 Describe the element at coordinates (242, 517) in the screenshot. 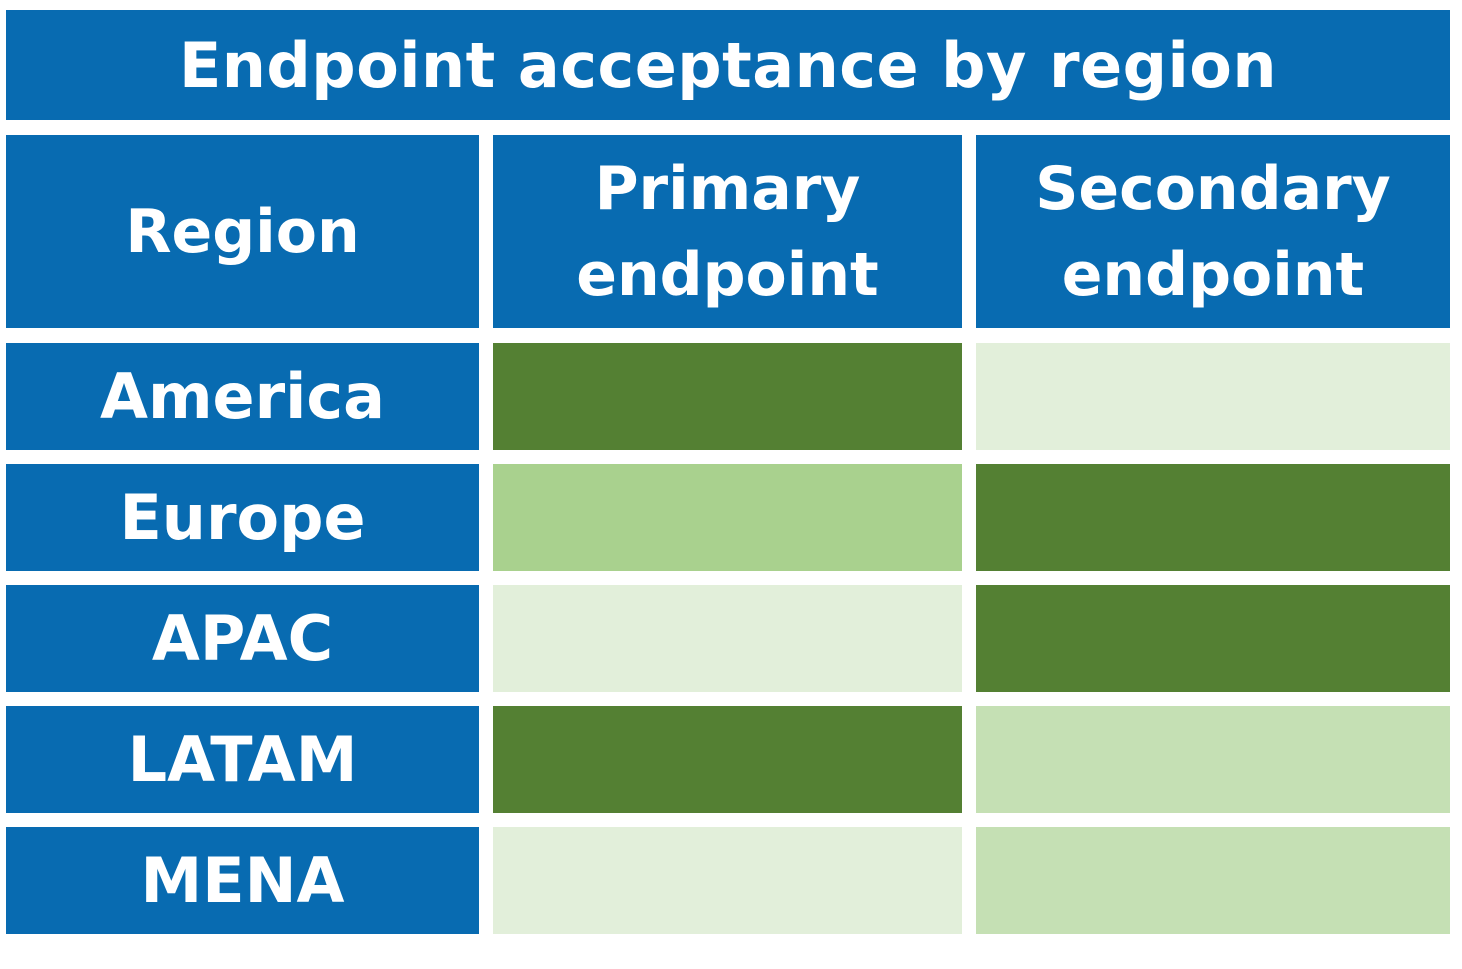

I see `row-label-europe: Europe` at that location.